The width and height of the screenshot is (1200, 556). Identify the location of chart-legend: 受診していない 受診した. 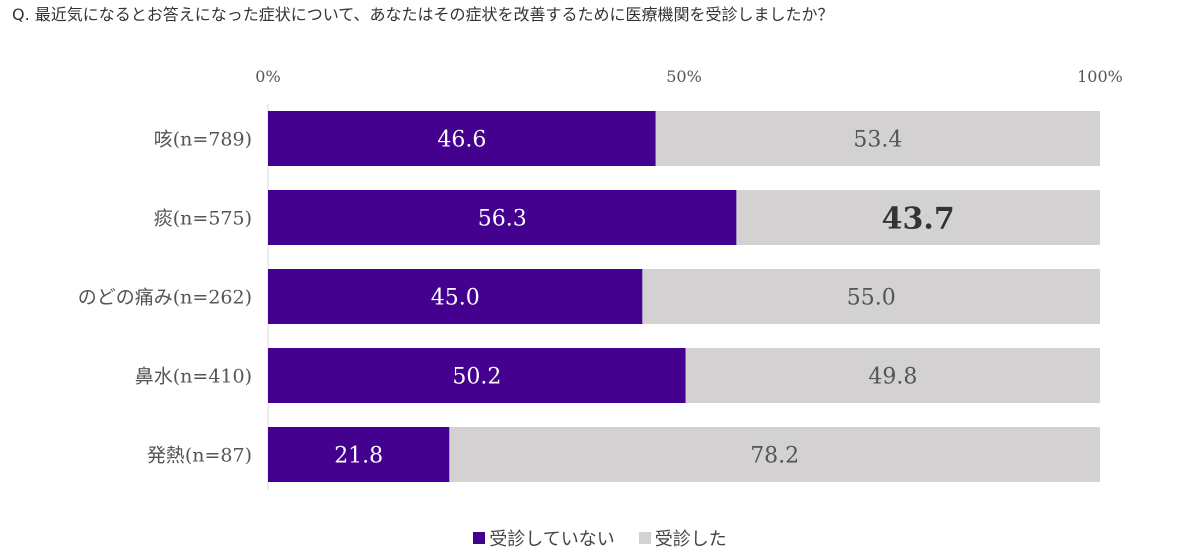
(600, 538).